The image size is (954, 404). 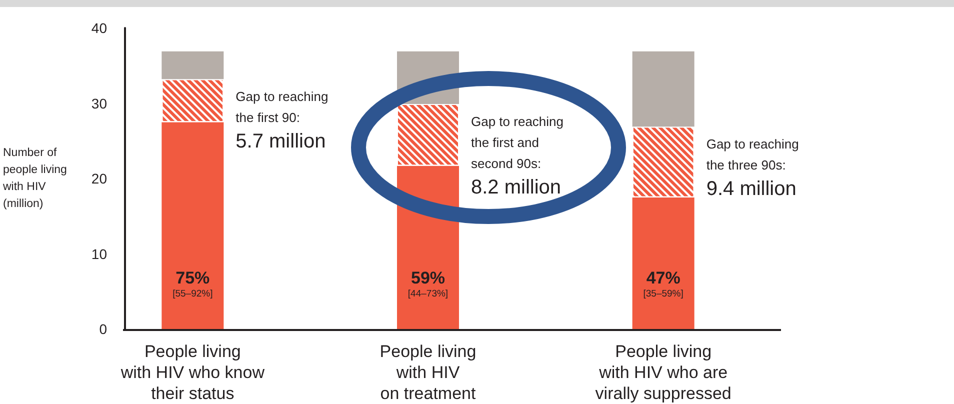 I want to click on y-tick-label: 0, so click(x=103, y=329).